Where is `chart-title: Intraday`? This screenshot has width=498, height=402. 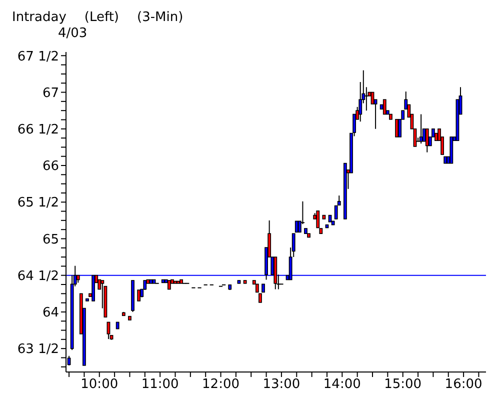 chart-title: Intraday is located at coordinates (39, 17).